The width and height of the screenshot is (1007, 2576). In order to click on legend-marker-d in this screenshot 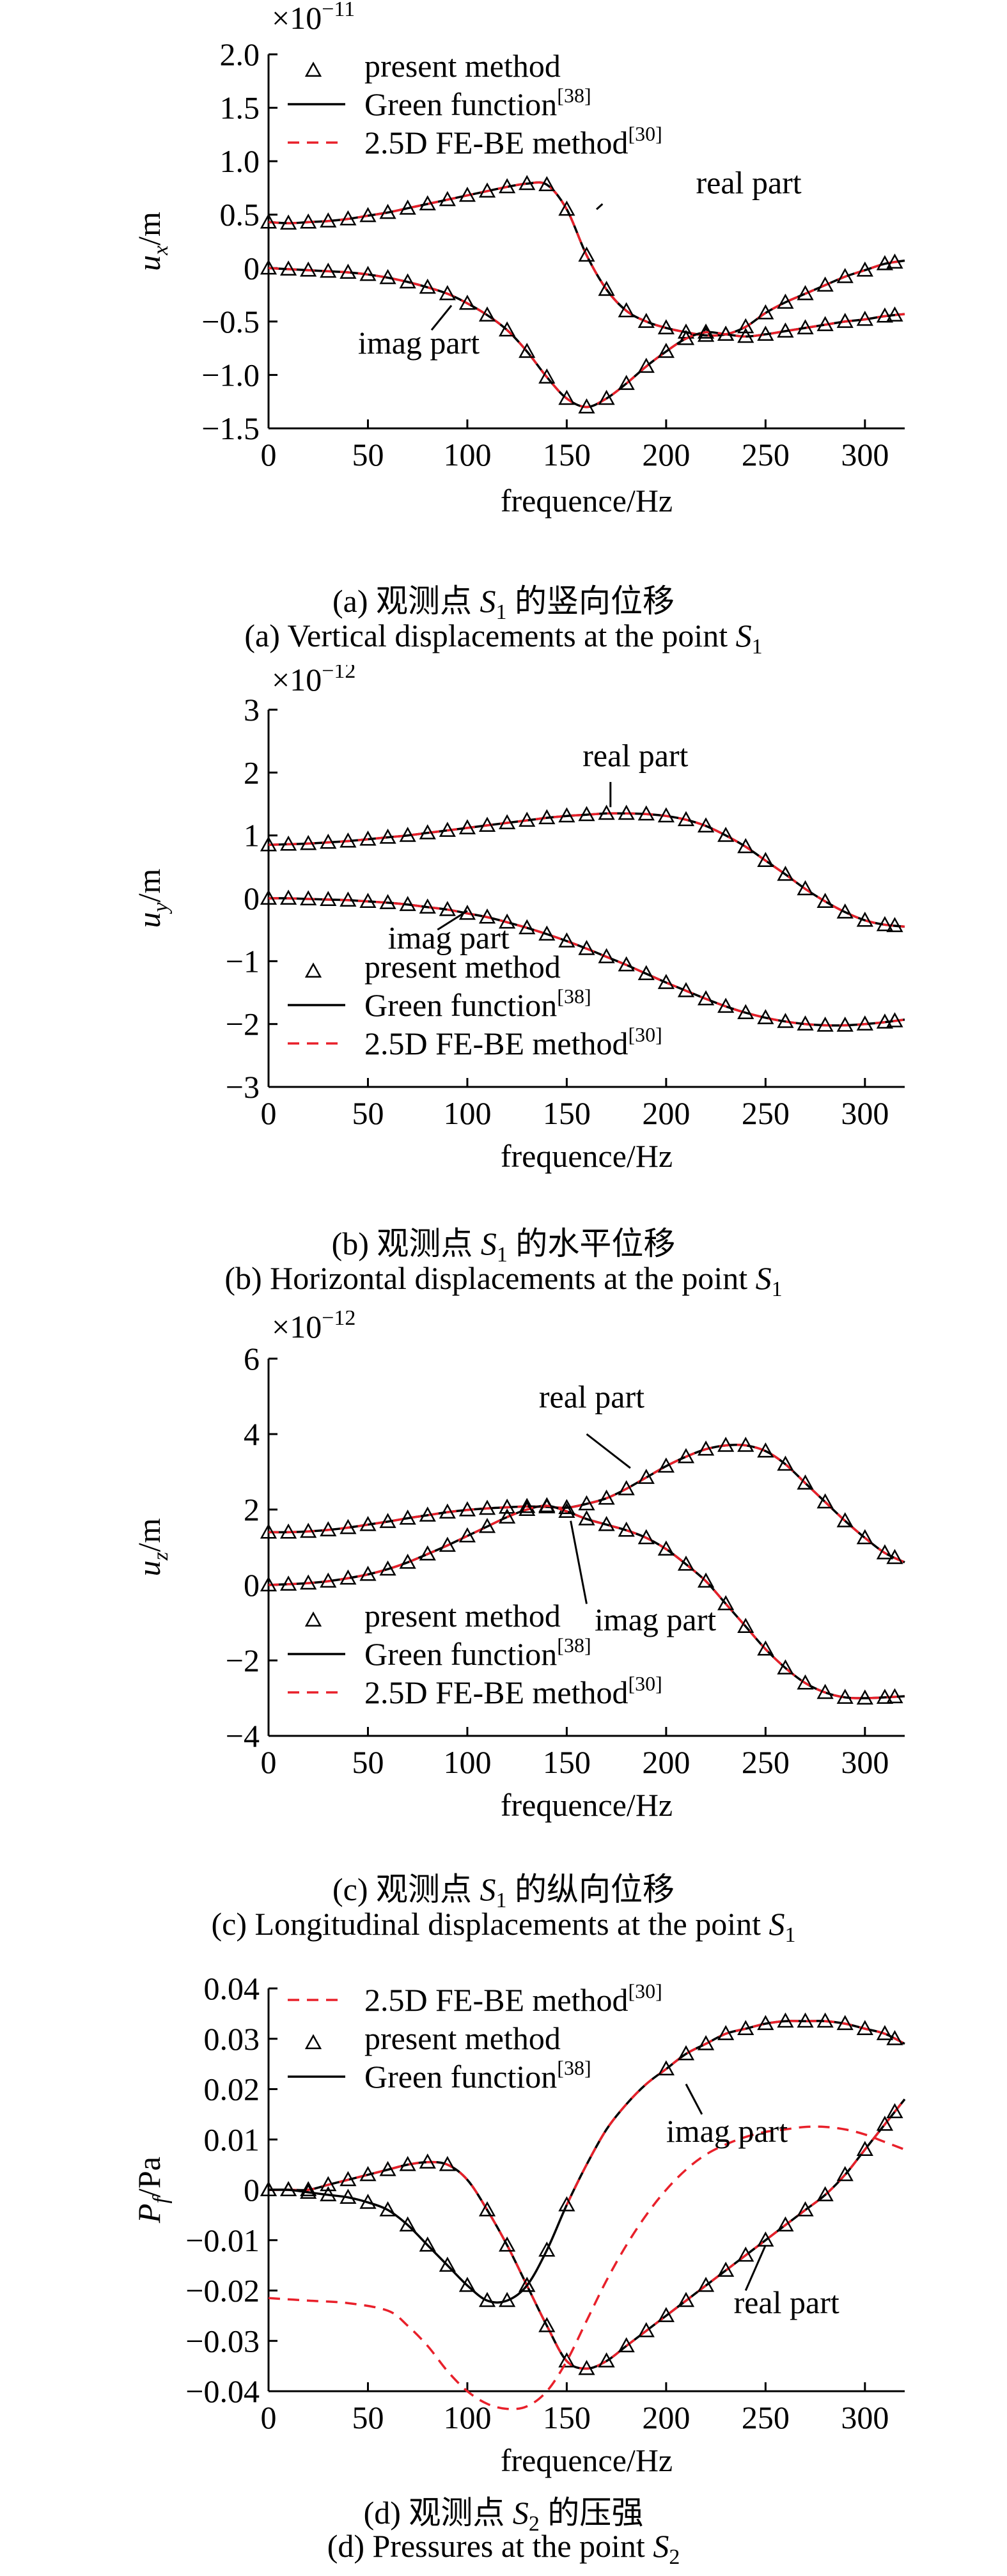, I will do `click(313, 2042)`.